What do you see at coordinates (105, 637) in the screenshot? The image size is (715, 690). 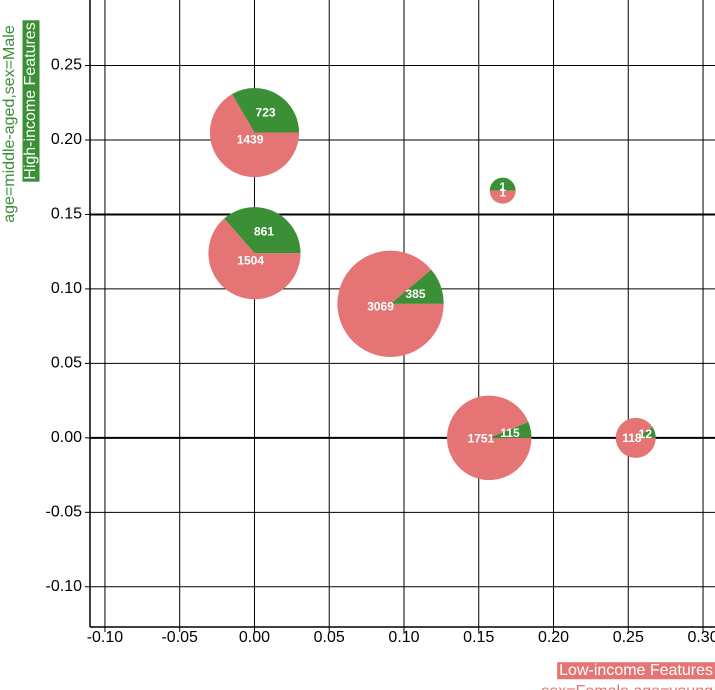 I see `x-tick-label: -0.10` at bounding box center [105, 637].